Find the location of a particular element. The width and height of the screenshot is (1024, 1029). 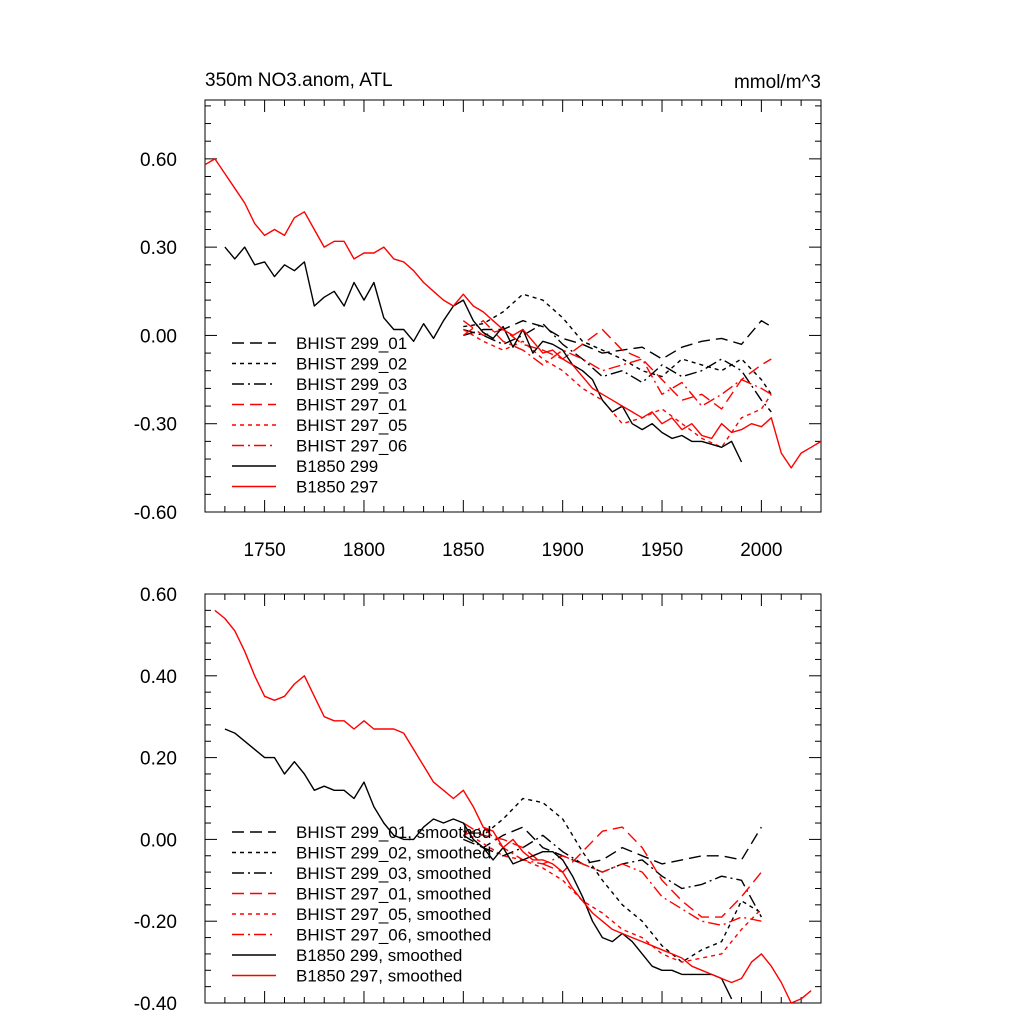

y-tick-label: 0.30 is located at coordinates (158, 248).